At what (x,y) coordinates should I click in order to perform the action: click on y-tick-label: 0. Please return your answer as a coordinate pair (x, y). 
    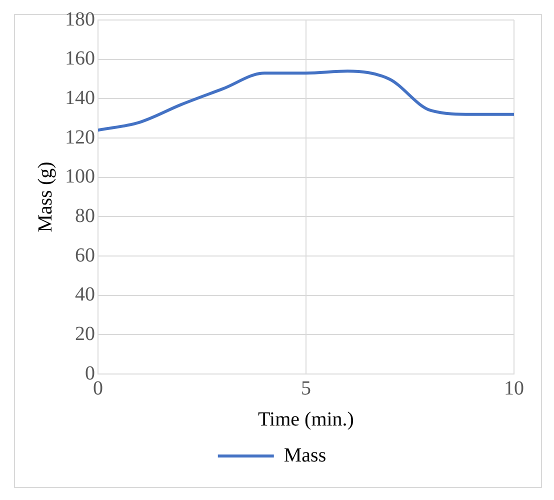
    Looking at the image, I should click on (90, 373).